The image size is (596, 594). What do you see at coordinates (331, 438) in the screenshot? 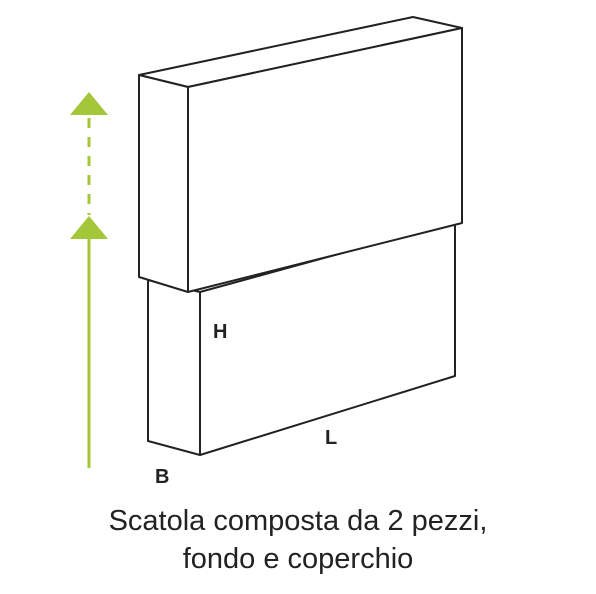
I see `length-label: L` at bounding box center [331, 438].